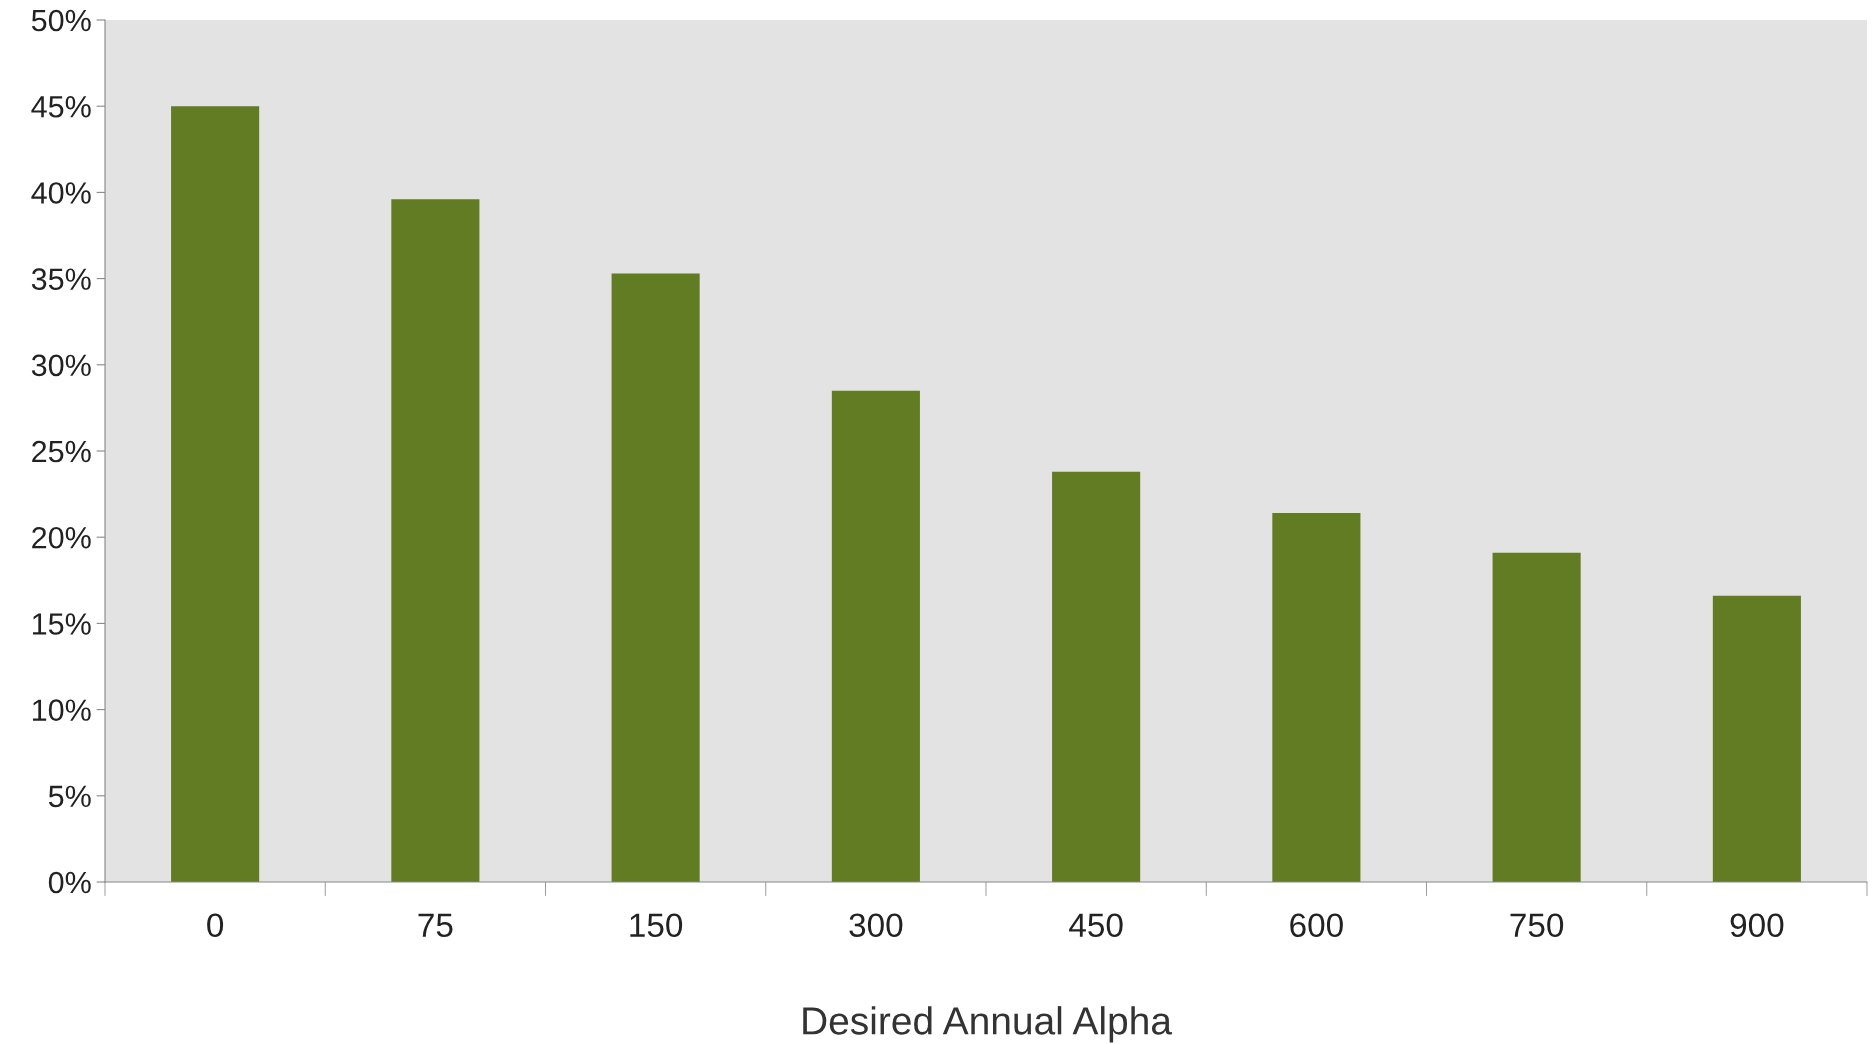 This screenshot has width=1873, height=1044. What do you see at coordinates (61, 20) in the screenshot?
I see `y-tick-label: 50%` at bounding box center [61, 20].